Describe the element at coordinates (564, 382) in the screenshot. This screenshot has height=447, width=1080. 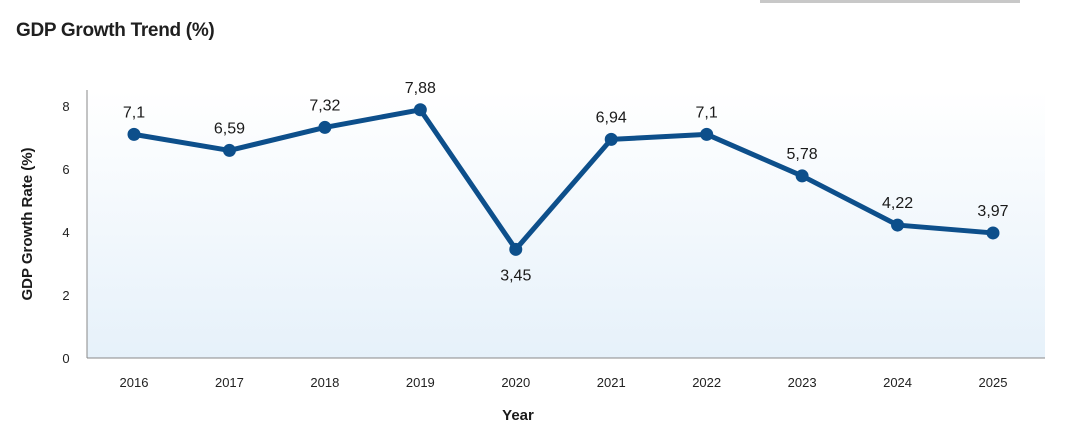
I see `x-tick-labels: 2016 2017 2018 2019 2020 2021 2022 2023 2024 2025` at that location.